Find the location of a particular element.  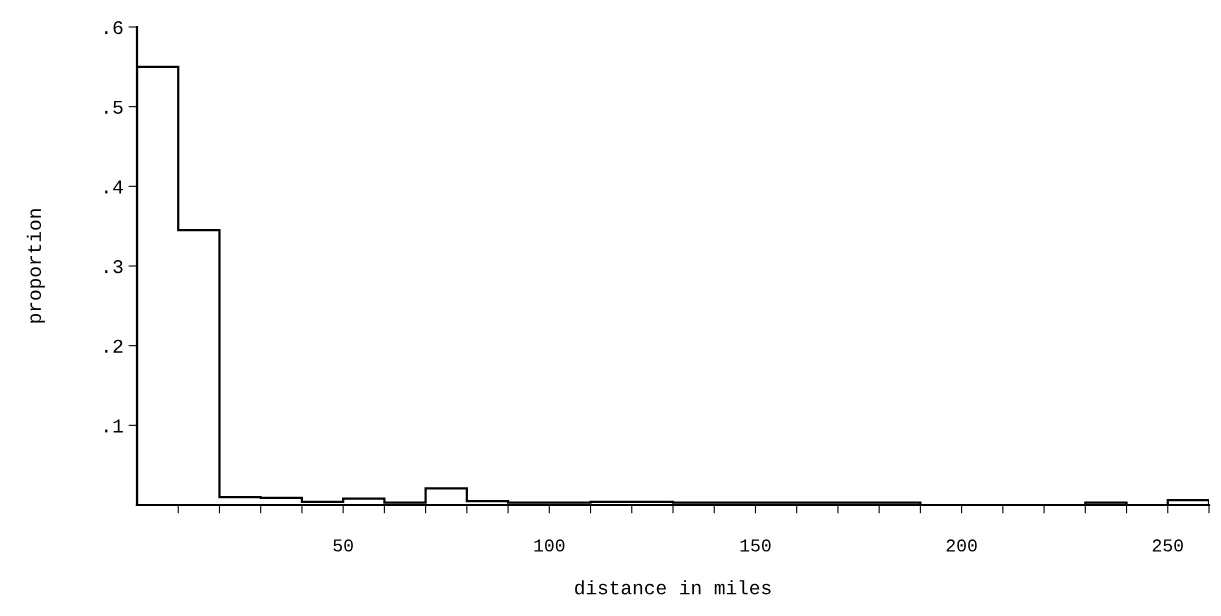

y-tick-label: .6 is located at coordinates (114, 28).